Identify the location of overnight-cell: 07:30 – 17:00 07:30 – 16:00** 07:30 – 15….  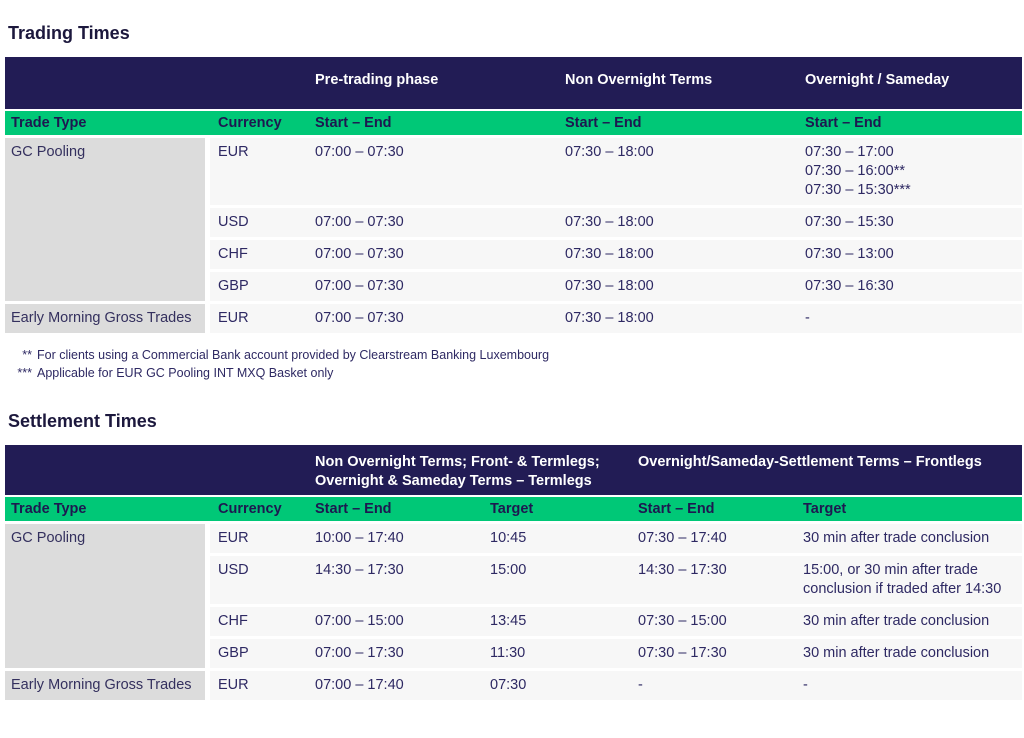
(909, 173).